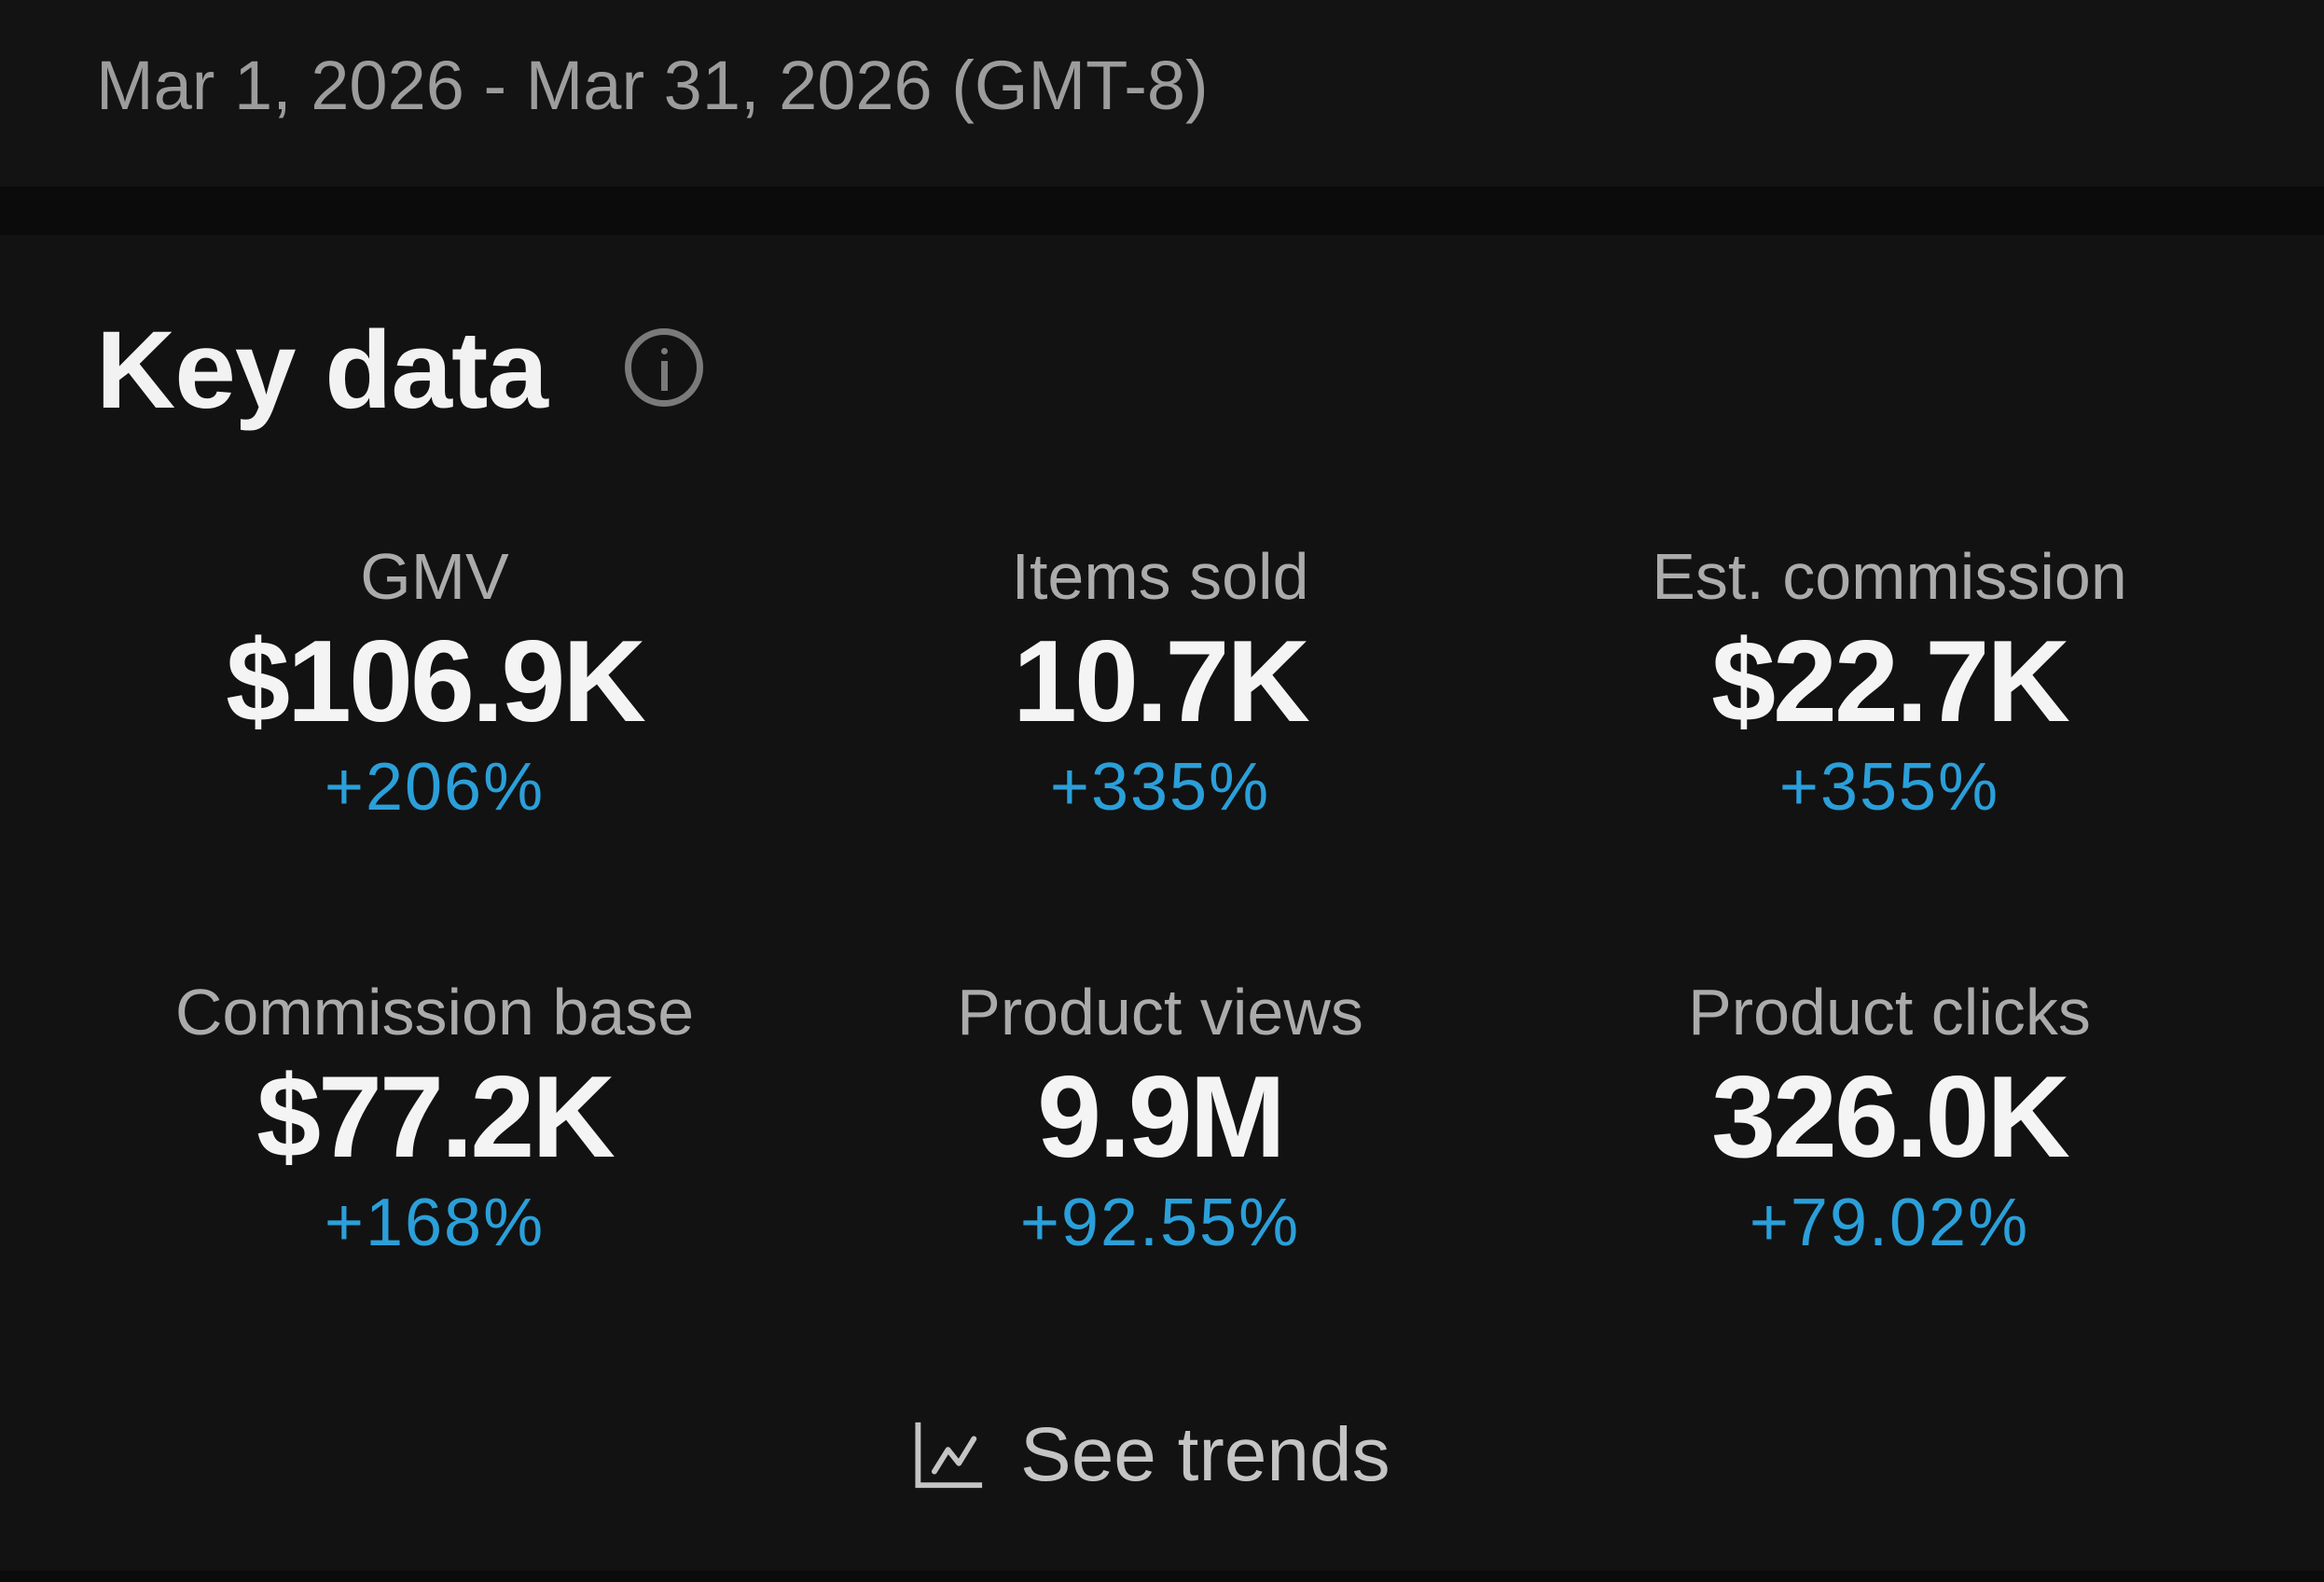 The image size is (2324, 1582). What do you see at coordinates (435, 1223) in the screenshot?
I see `metric-change: +168%` at bounding box center [435, 1223].